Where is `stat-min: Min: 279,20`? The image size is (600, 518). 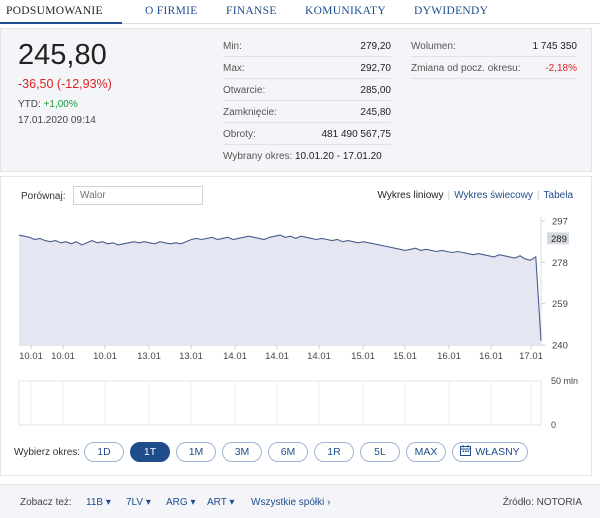 stat-min: Min: 279,20 is located at coordinates (307, 47).